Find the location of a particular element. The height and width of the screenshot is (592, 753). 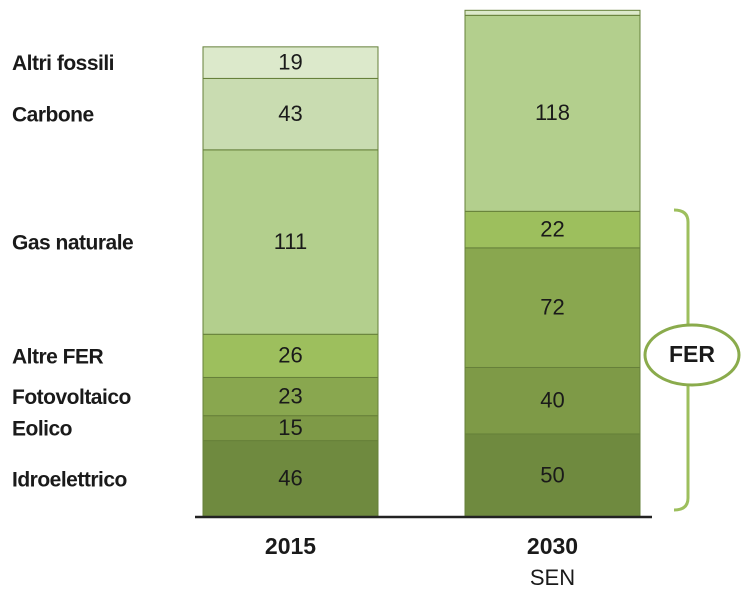

segment-label: 46 is located at coordinates (290, 478).